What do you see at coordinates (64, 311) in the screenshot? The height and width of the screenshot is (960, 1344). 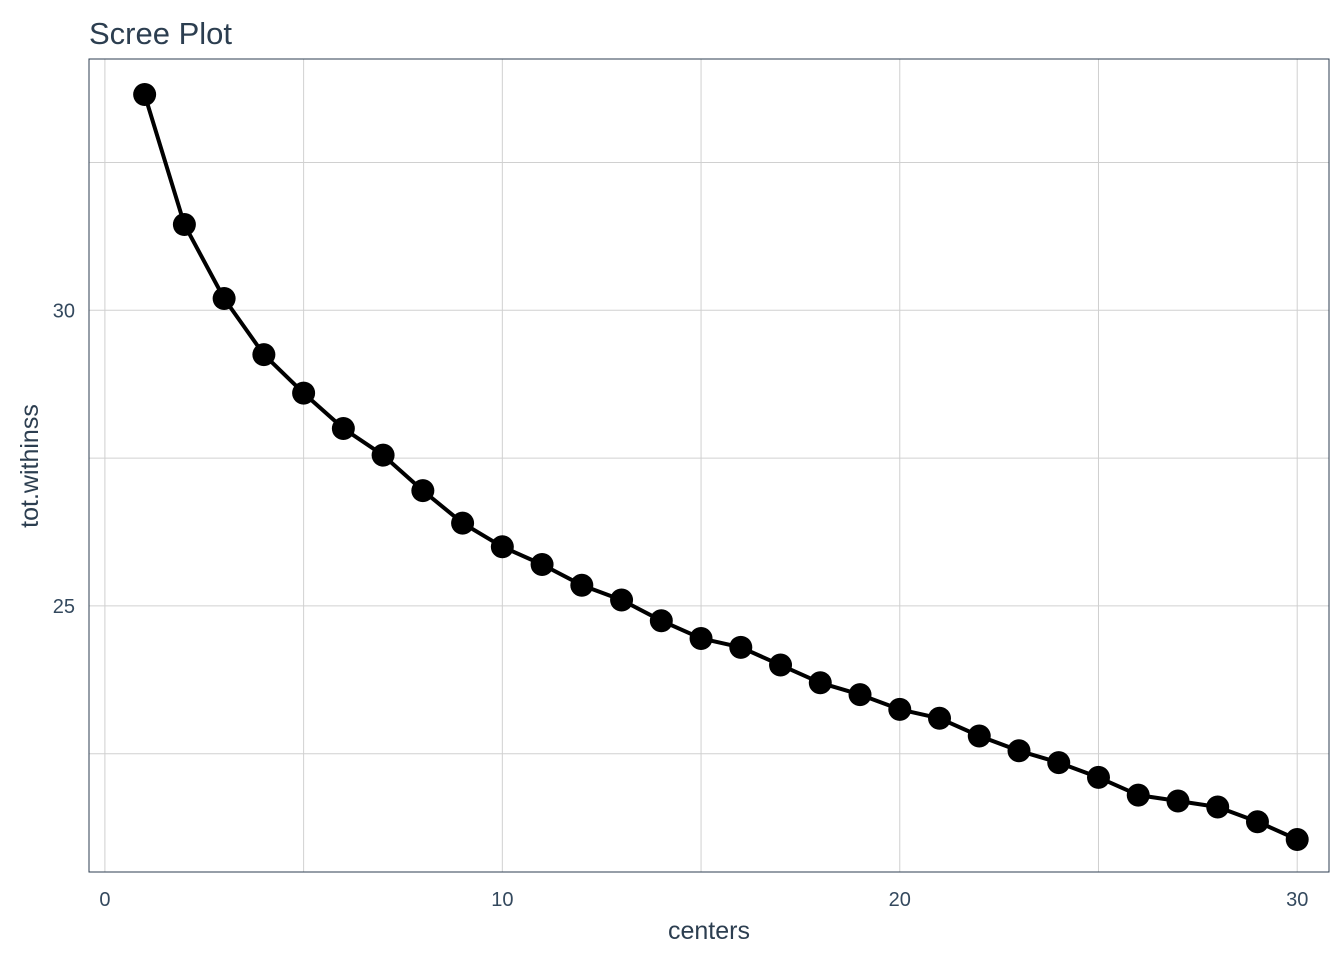 I see `y-tick-label: 30` at bounding box center [64, 311].